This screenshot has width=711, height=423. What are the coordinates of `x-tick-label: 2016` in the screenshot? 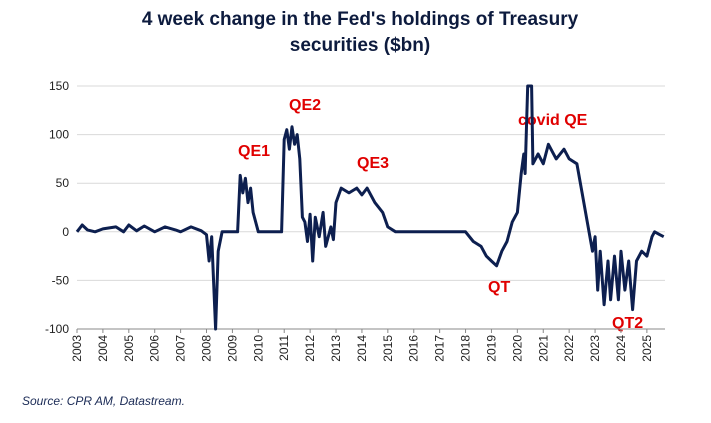 It's located at (414, 348).